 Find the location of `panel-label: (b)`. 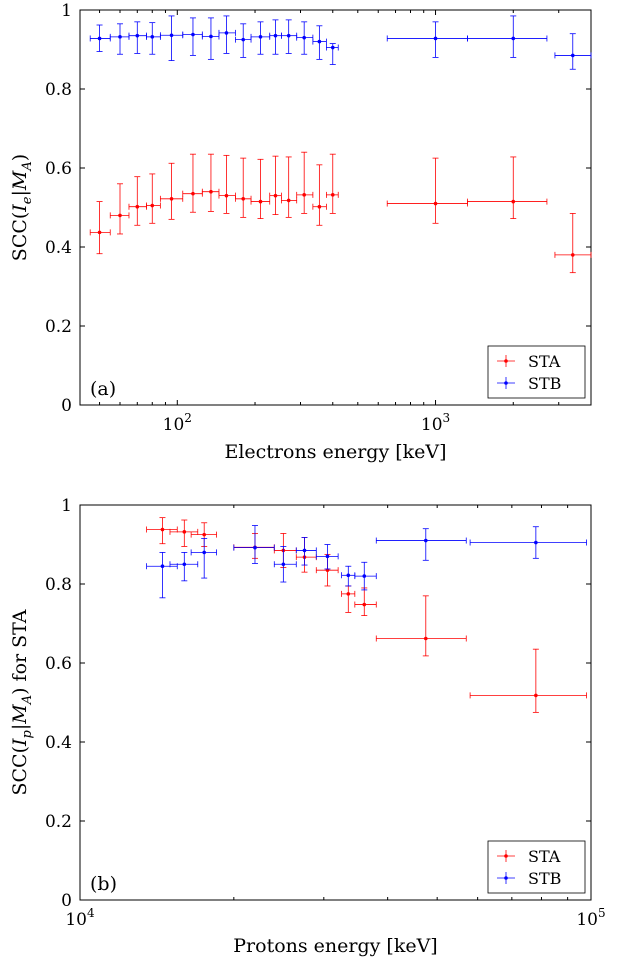

panel-label: (b) is located at coordinates (103, 884).